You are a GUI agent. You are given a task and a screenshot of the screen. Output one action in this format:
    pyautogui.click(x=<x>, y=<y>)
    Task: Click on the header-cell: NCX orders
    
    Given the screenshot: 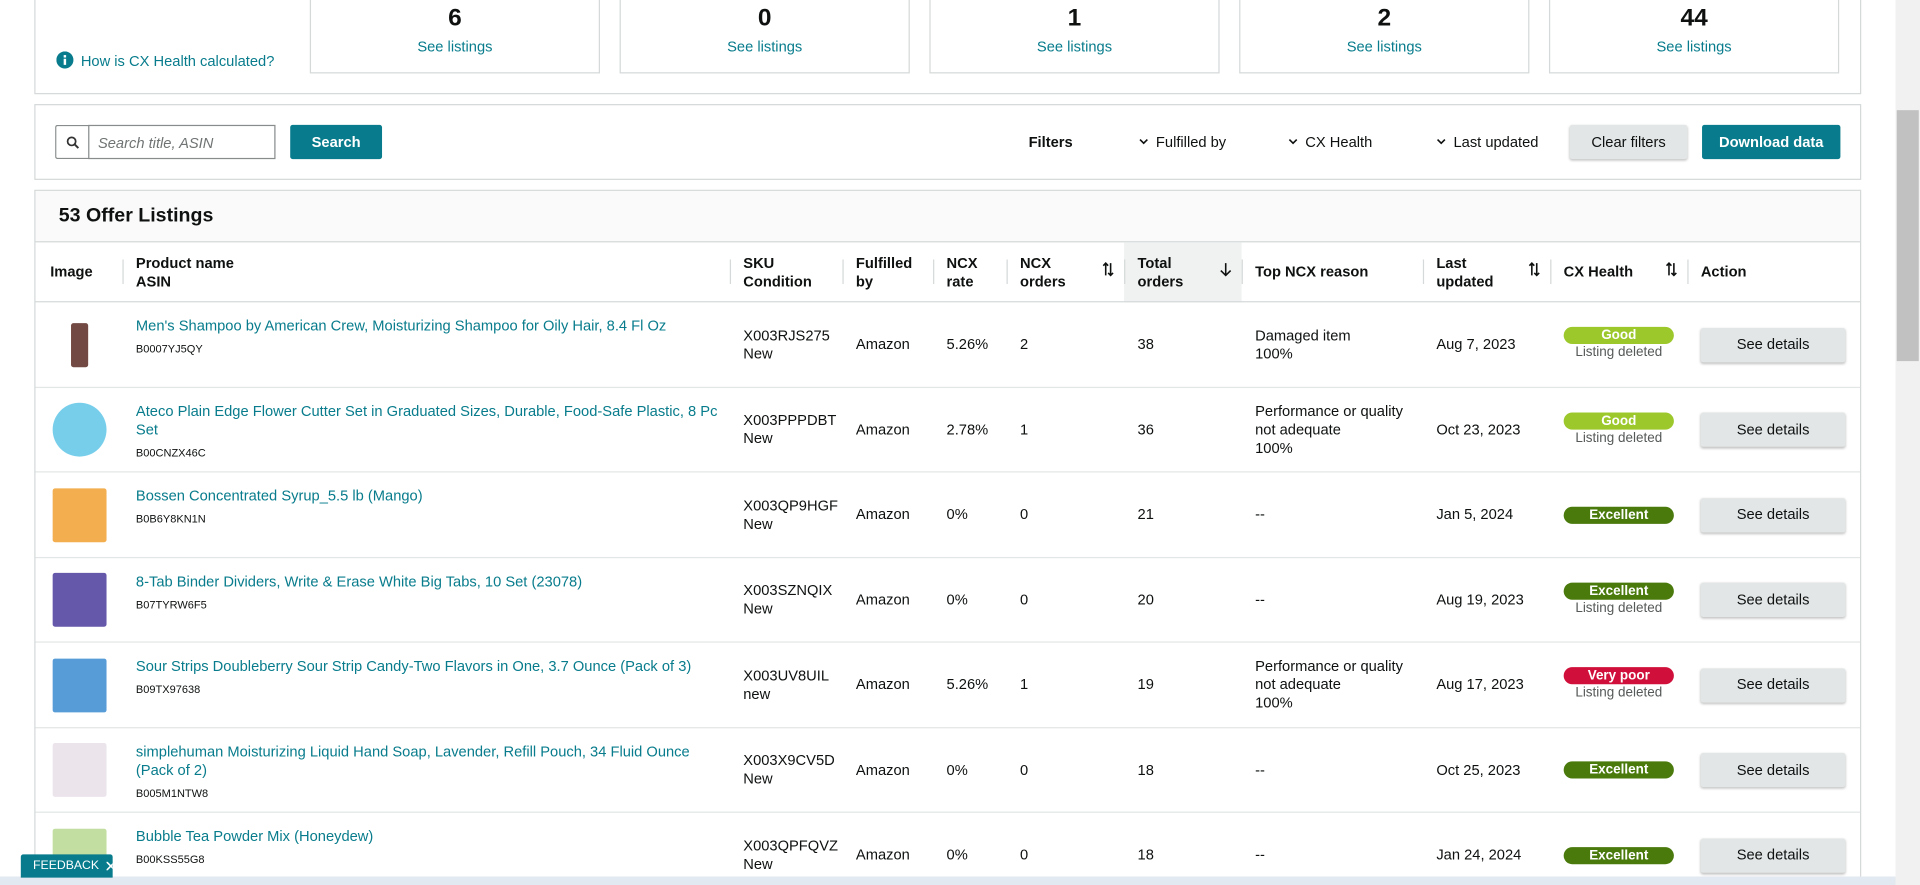 What is the action you would take?
    pyautogui.click(x=1066, y=272)
    